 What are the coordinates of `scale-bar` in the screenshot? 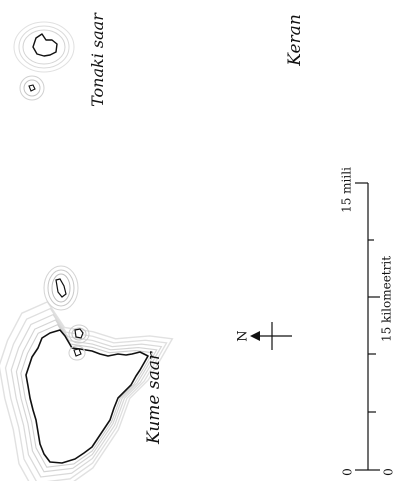 It's located at (367, 326).